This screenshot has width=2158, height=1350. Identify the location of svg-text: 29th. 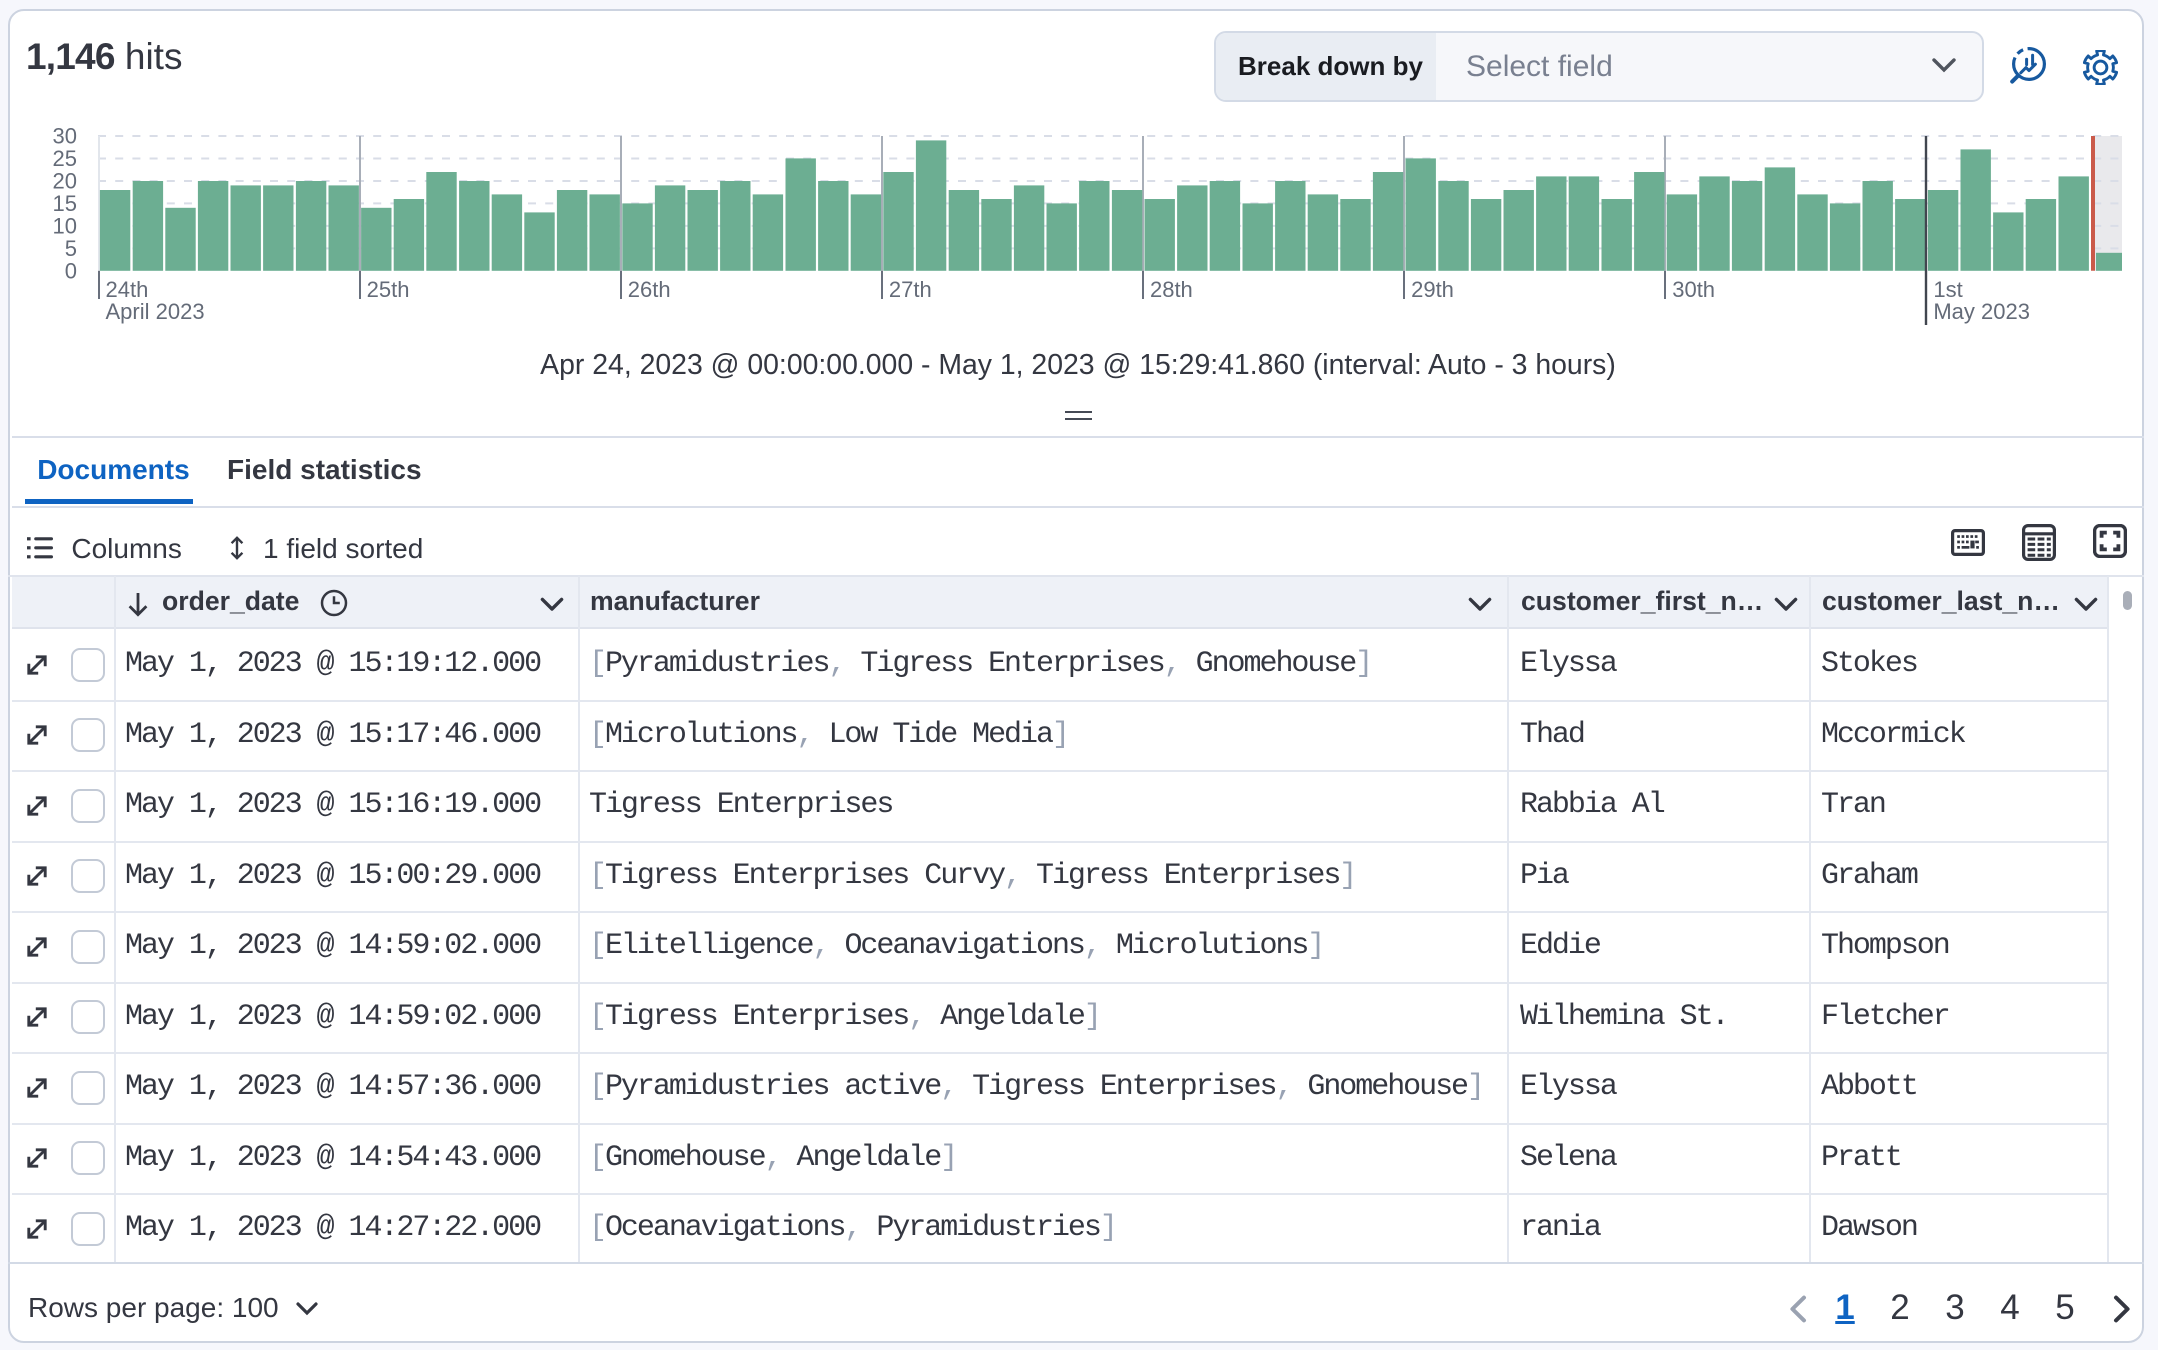
(1432, 289).